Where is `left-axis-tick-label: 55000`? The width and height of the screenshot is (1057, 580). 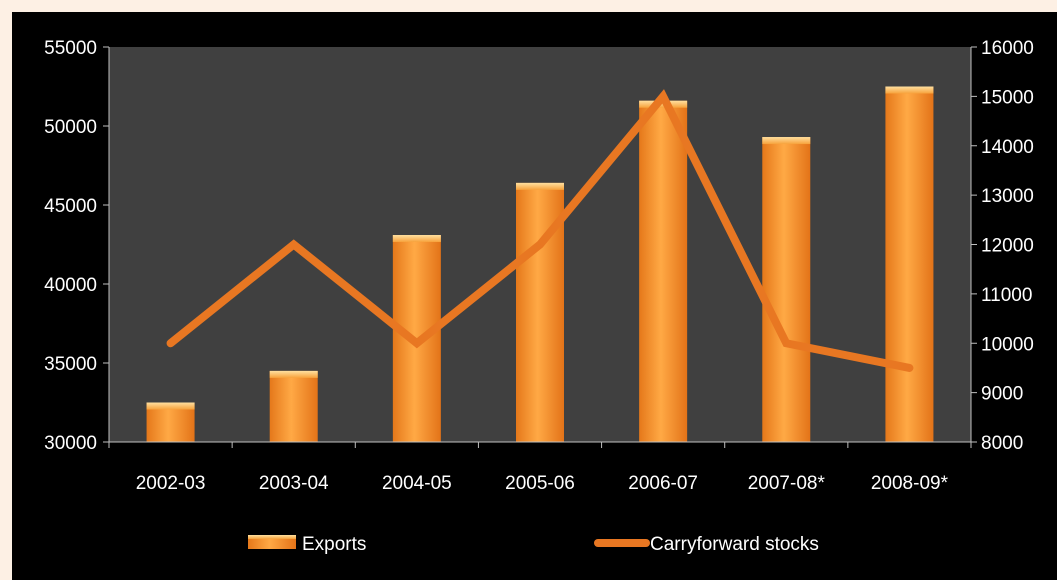
left-axis-tick-label: 55000 is located at coordinates (70, 48).